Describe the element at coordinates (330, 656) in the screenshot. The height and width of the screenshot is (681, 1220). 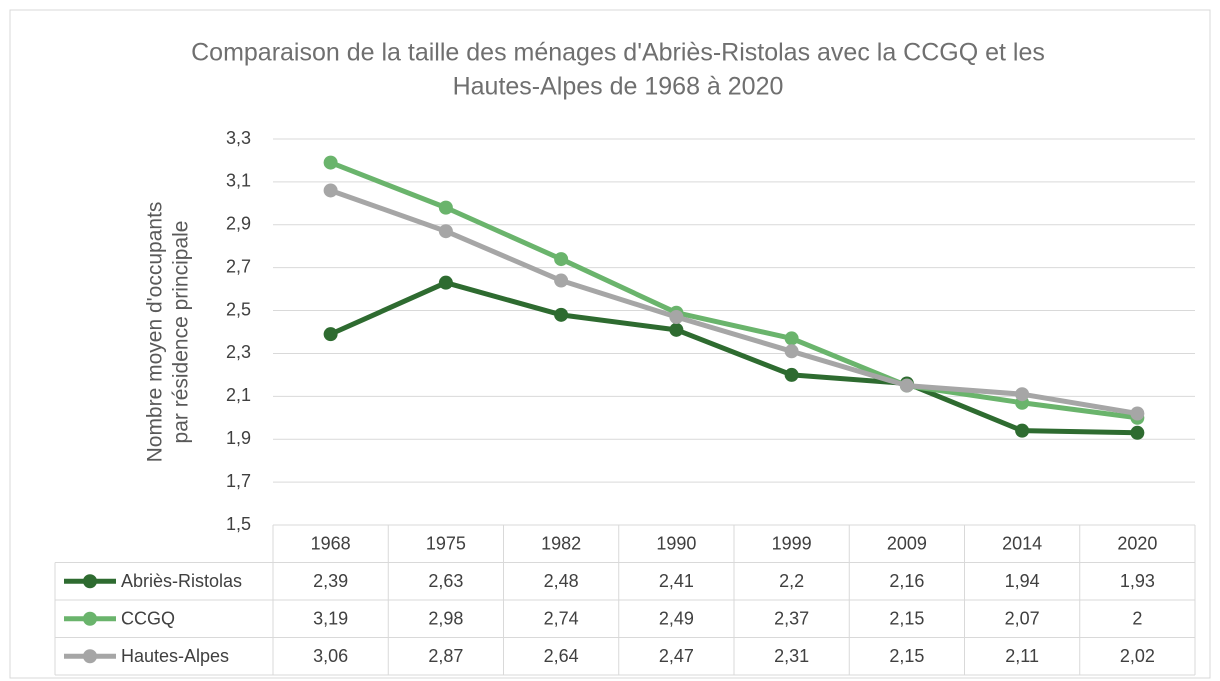
I see `table-value: 3,06` at that location.